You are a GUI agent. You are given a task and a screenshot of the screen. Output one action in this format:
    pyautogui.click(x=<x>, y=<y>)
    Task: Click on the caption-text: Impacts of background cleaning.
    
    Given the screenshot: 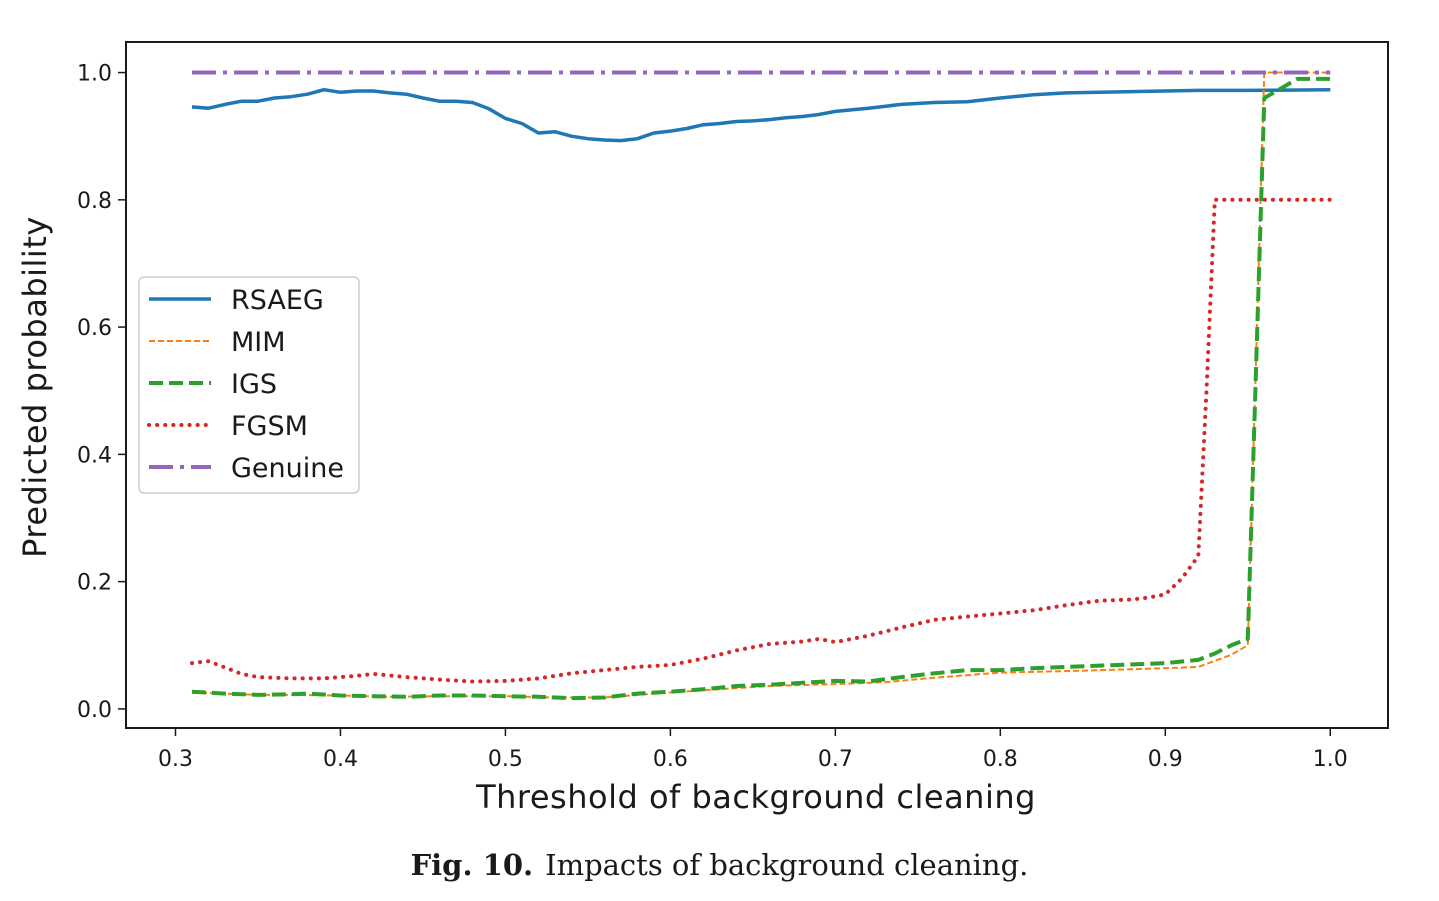 What is the action you would take?
    pyautogui.click(x=787, y=865)
    